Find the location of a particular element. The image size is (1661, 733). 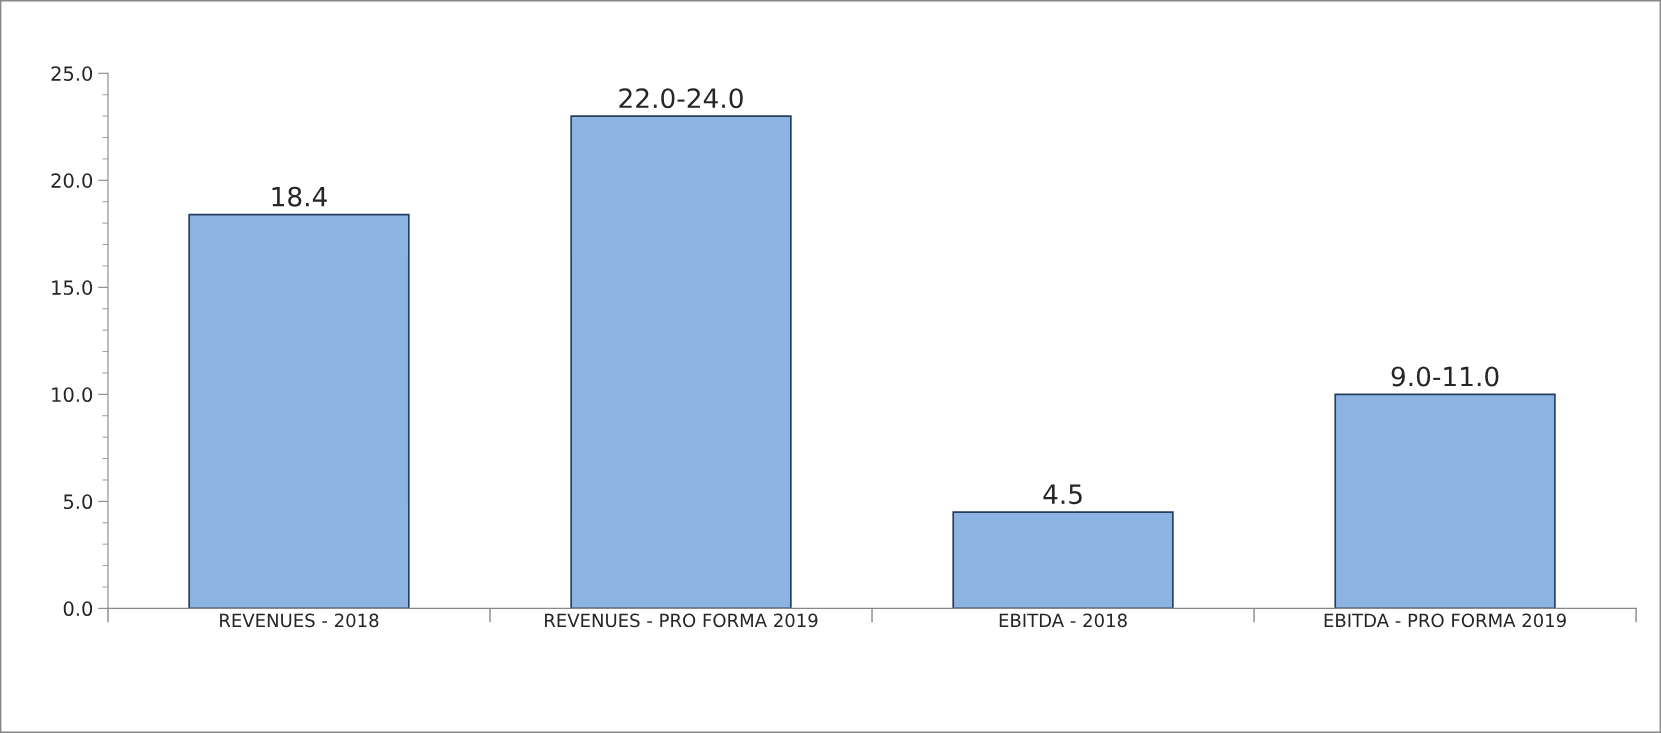

x-tick-label: EBITDA - PRO FORMA 2019 is located at coordinates (1445, 620).